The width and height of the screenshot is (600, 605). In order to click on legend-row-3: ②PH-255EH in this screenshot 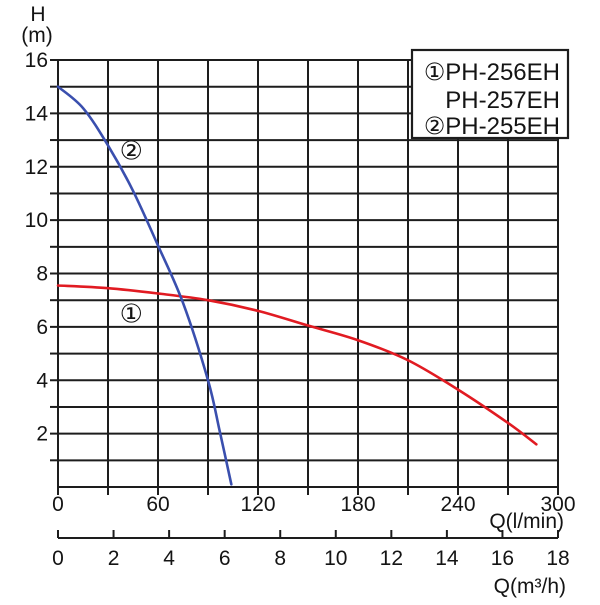, I will do `click(492, 126)`.